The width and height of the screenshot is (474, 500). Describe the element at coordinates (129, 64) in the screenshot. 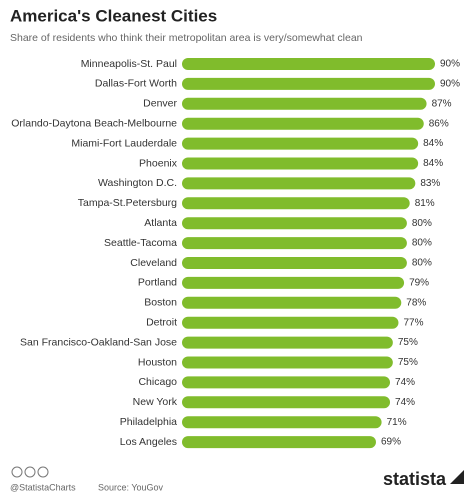

I see `category-label: Minneapolis-St. Paul` at that location.